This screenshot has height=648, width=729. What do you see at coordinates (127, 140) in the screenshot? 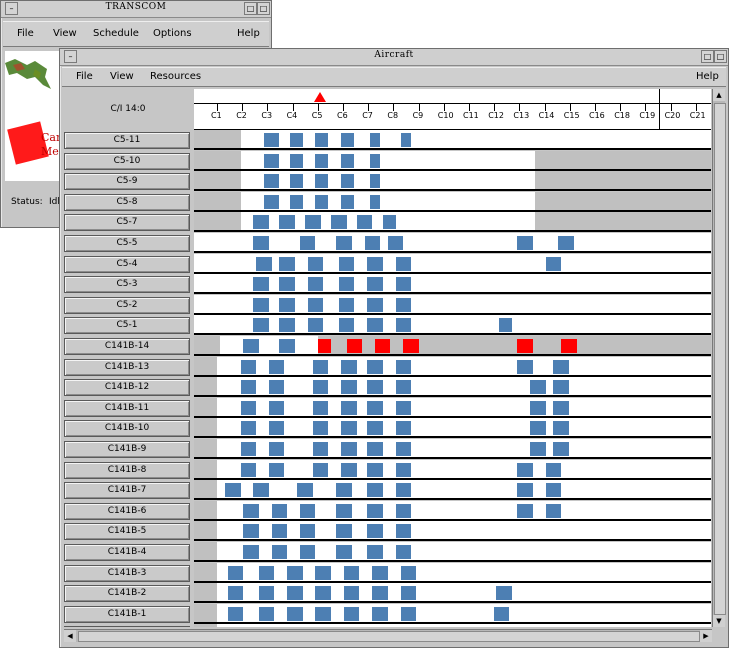
I see `aircraft-row-button: C5-11` at bounding box center [127, 140].